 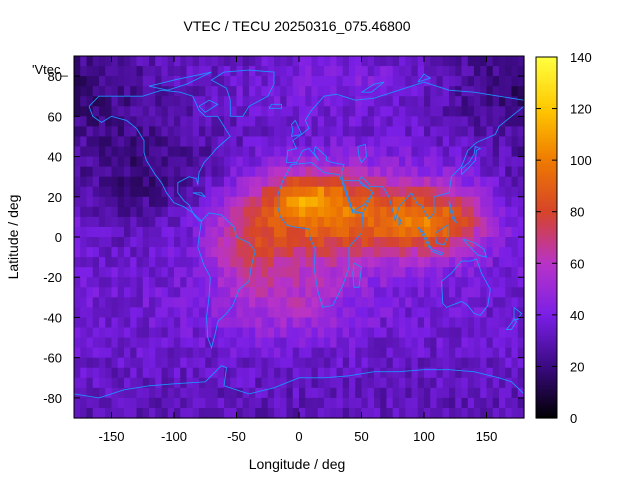 What do you see at coordinates (52, 358) in the screenshot?
I see `y-tick-label: -60` at bounding box center [52, 358].